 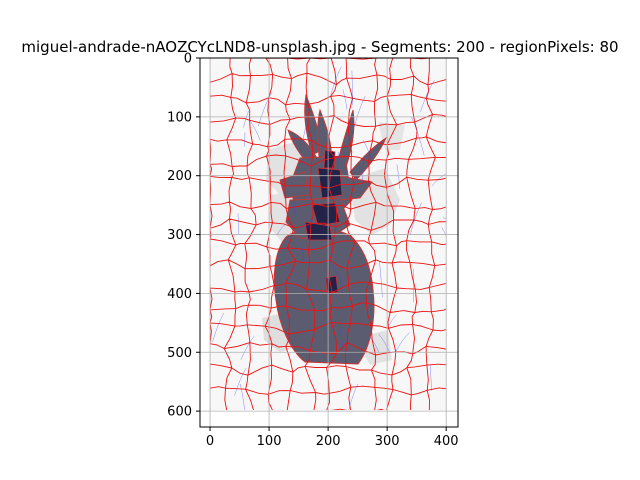 I want to click on y-axis: 0 100 200 300 400 500 600, so click(x=183, y=236).